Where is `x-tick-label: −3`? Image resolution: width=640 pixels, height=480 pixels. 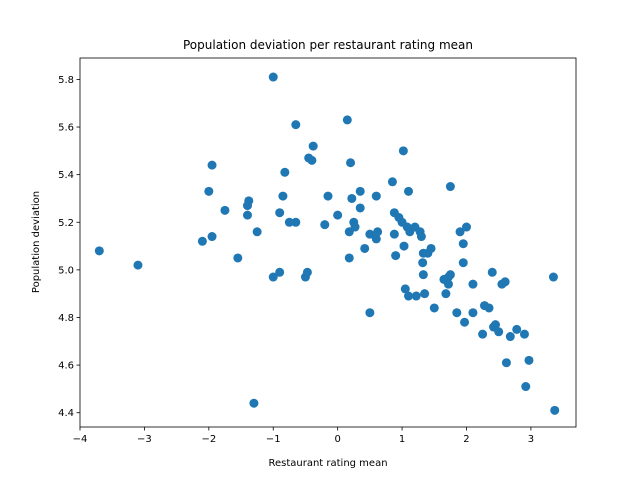
x-tick-label: −3 is located at coordinates (144, 439).